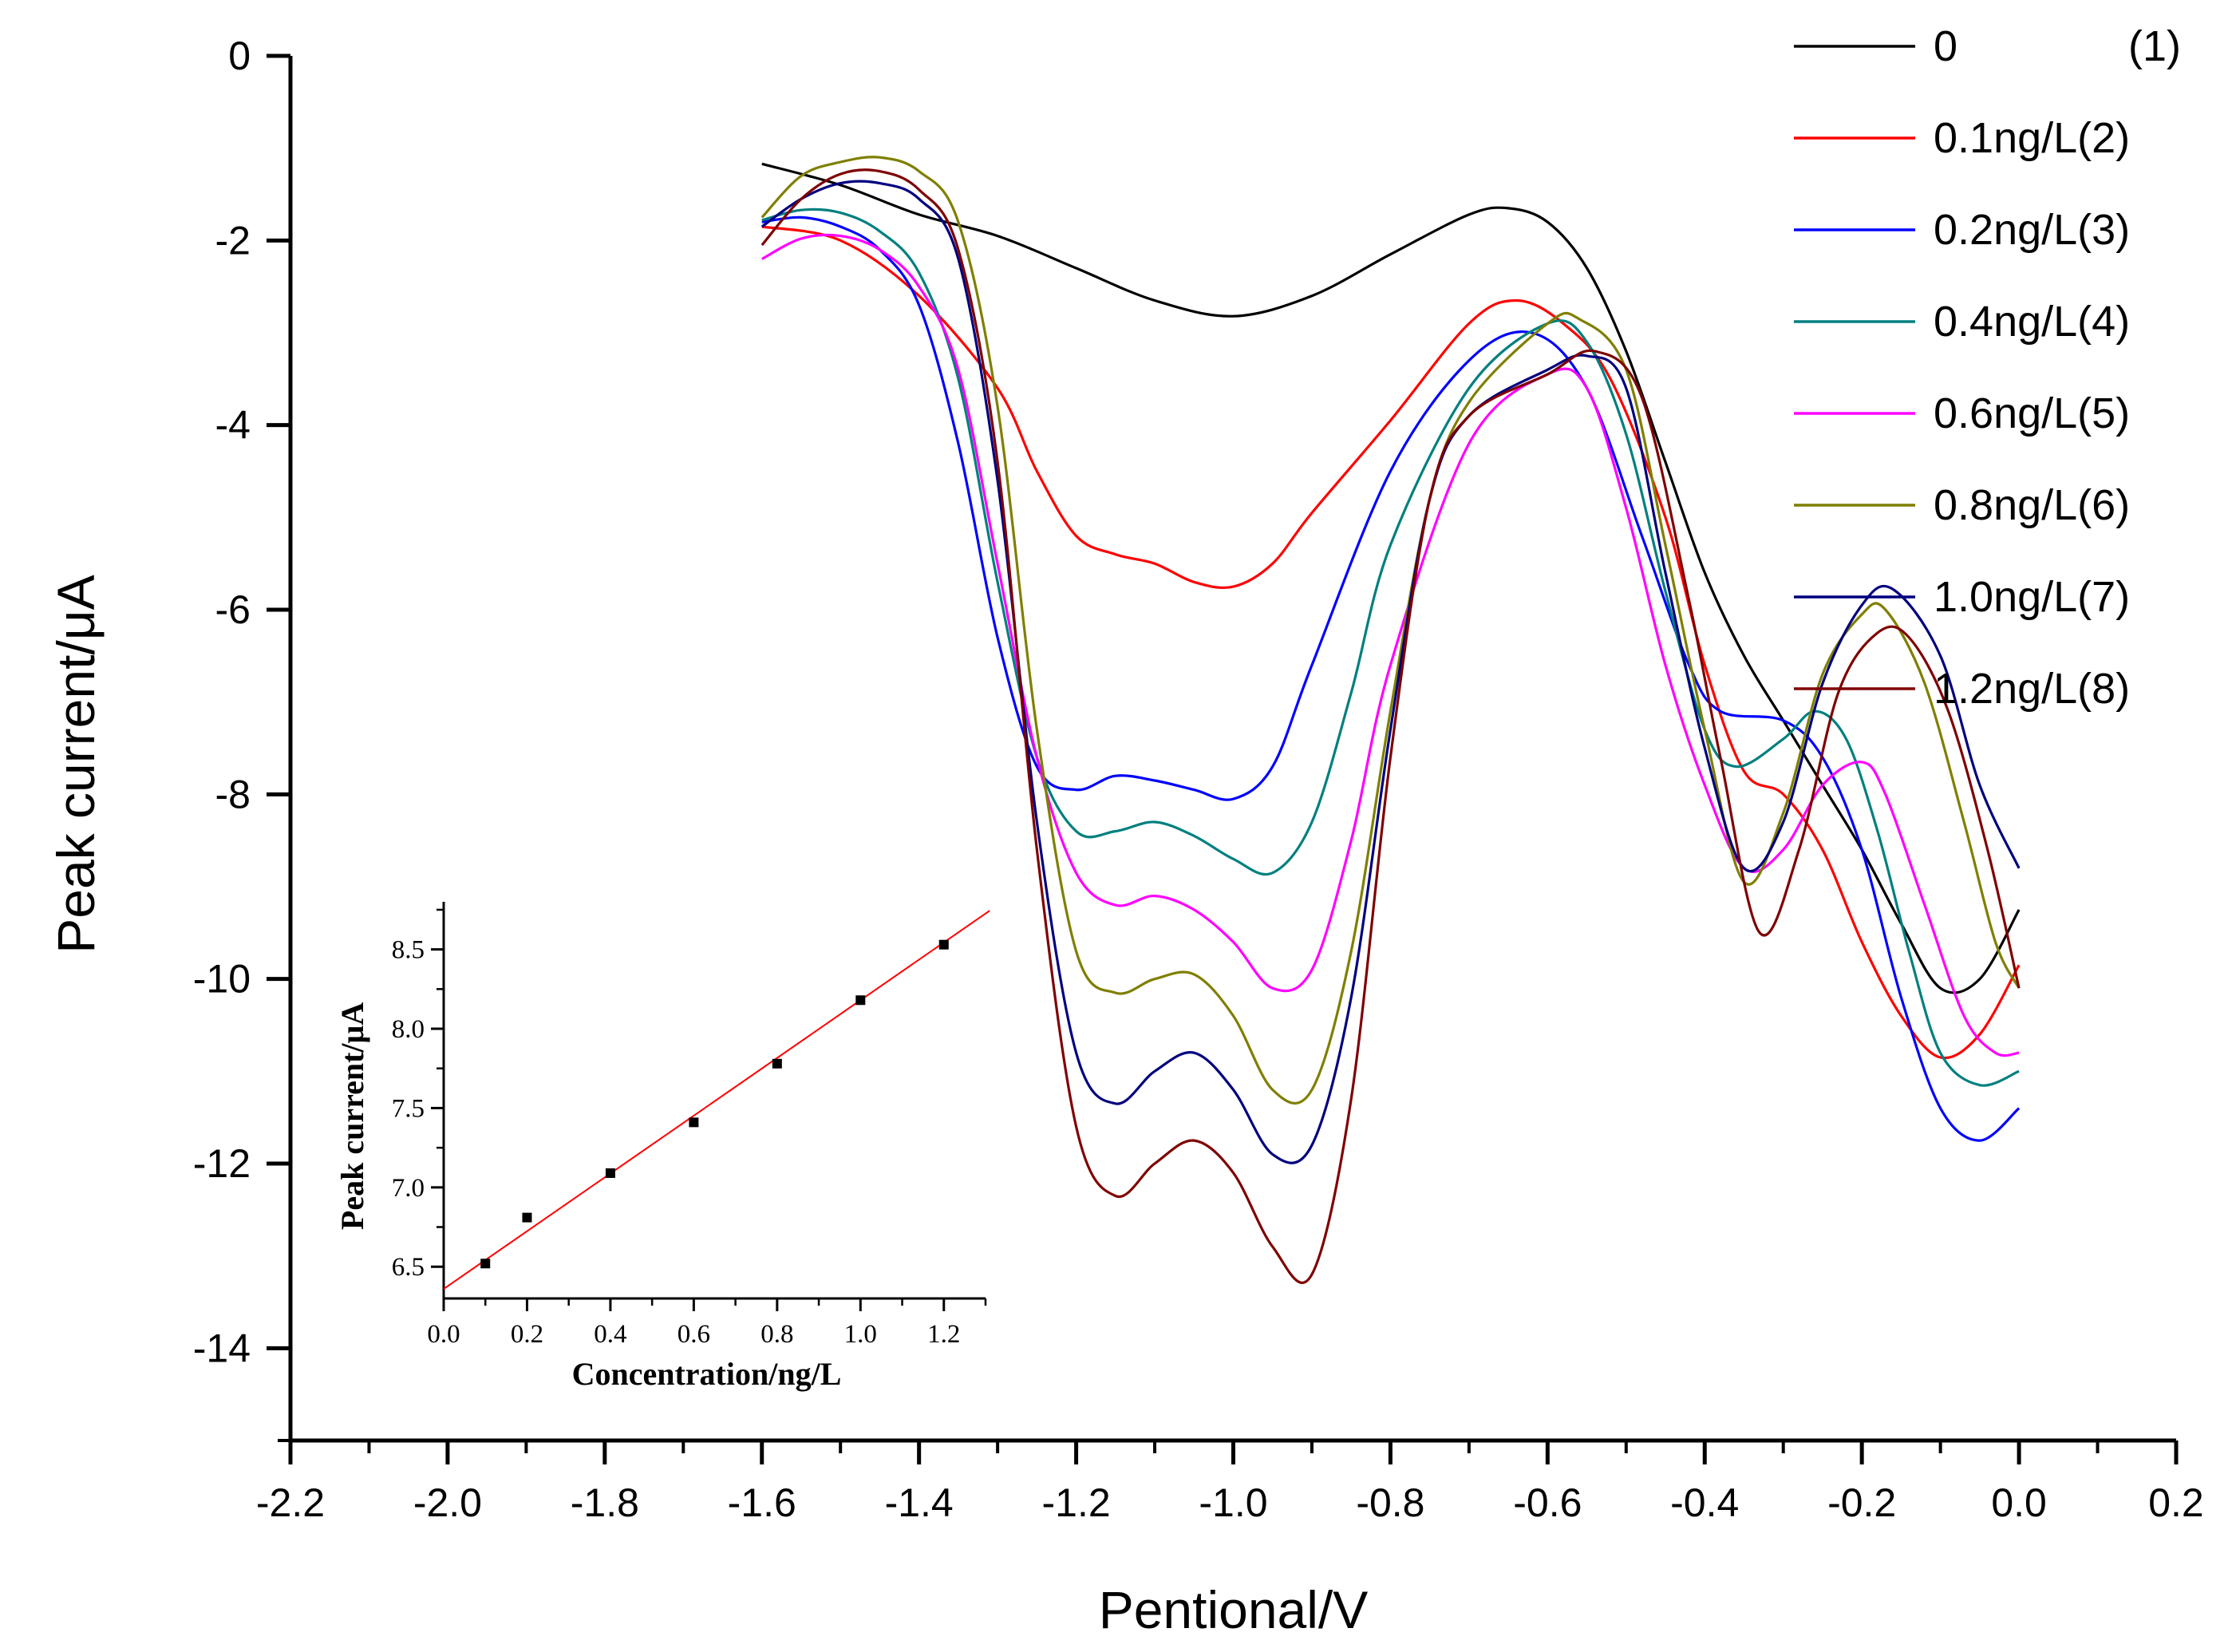 This screenshot has width=2232, height=1652. I want to click on x-tick-label: -2.0, so click(447, 1502).